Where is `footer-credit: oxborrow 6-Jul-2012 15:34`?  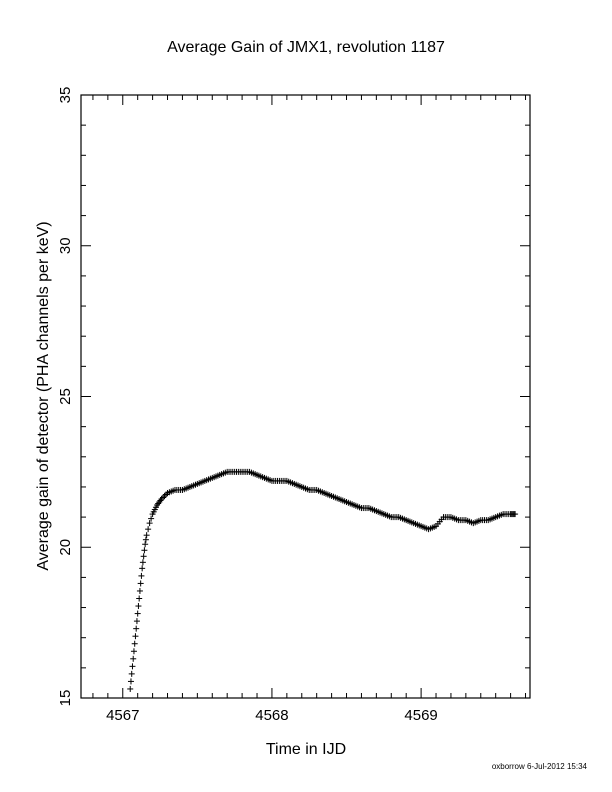 footer-credit: oxborrow 6-Jul-2012 15:34 is located at coordinates (540, 766).